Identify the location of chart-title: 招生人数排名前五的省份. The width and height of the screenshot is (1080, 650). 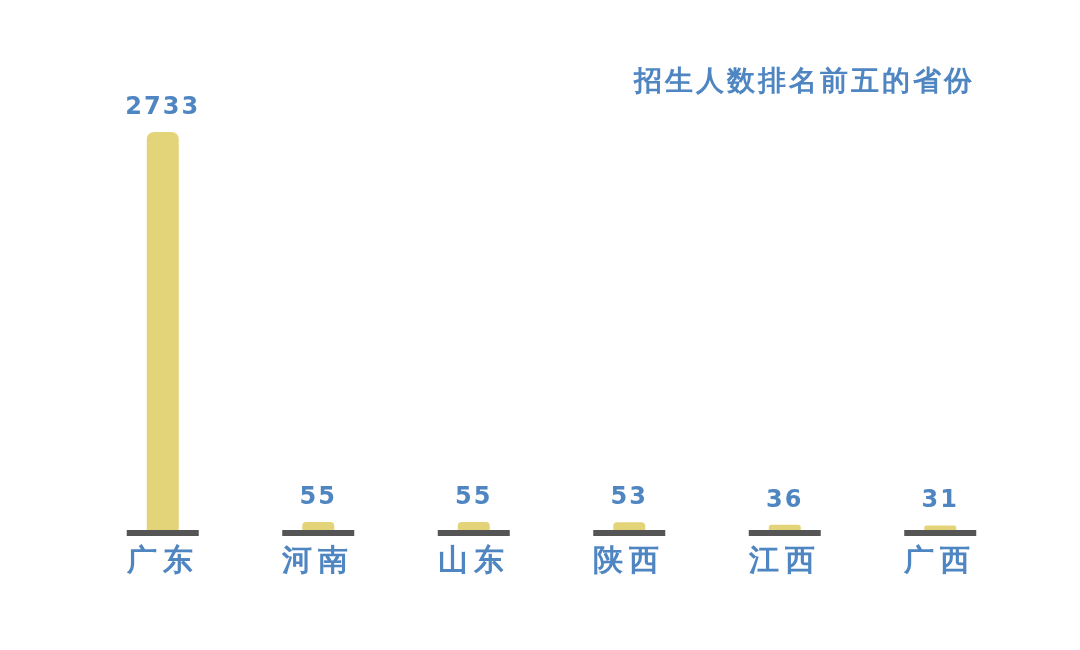
(804, 80).